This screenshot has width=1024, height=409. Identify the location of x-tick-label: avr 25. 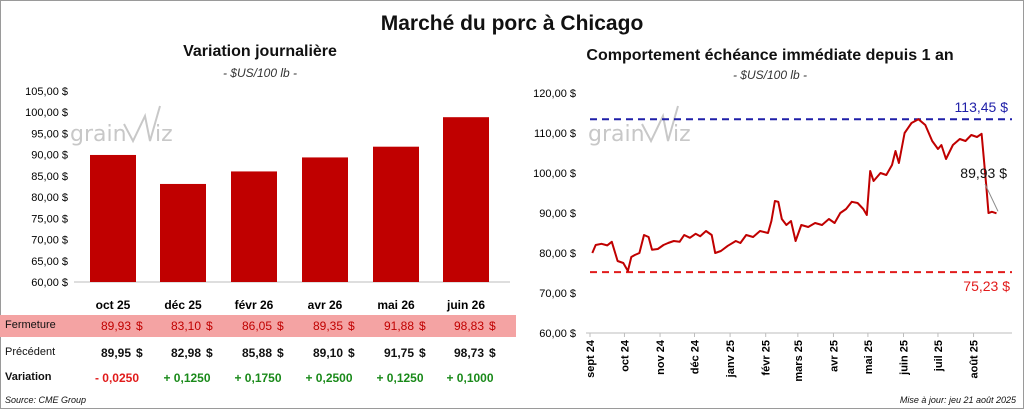
(834, 356).